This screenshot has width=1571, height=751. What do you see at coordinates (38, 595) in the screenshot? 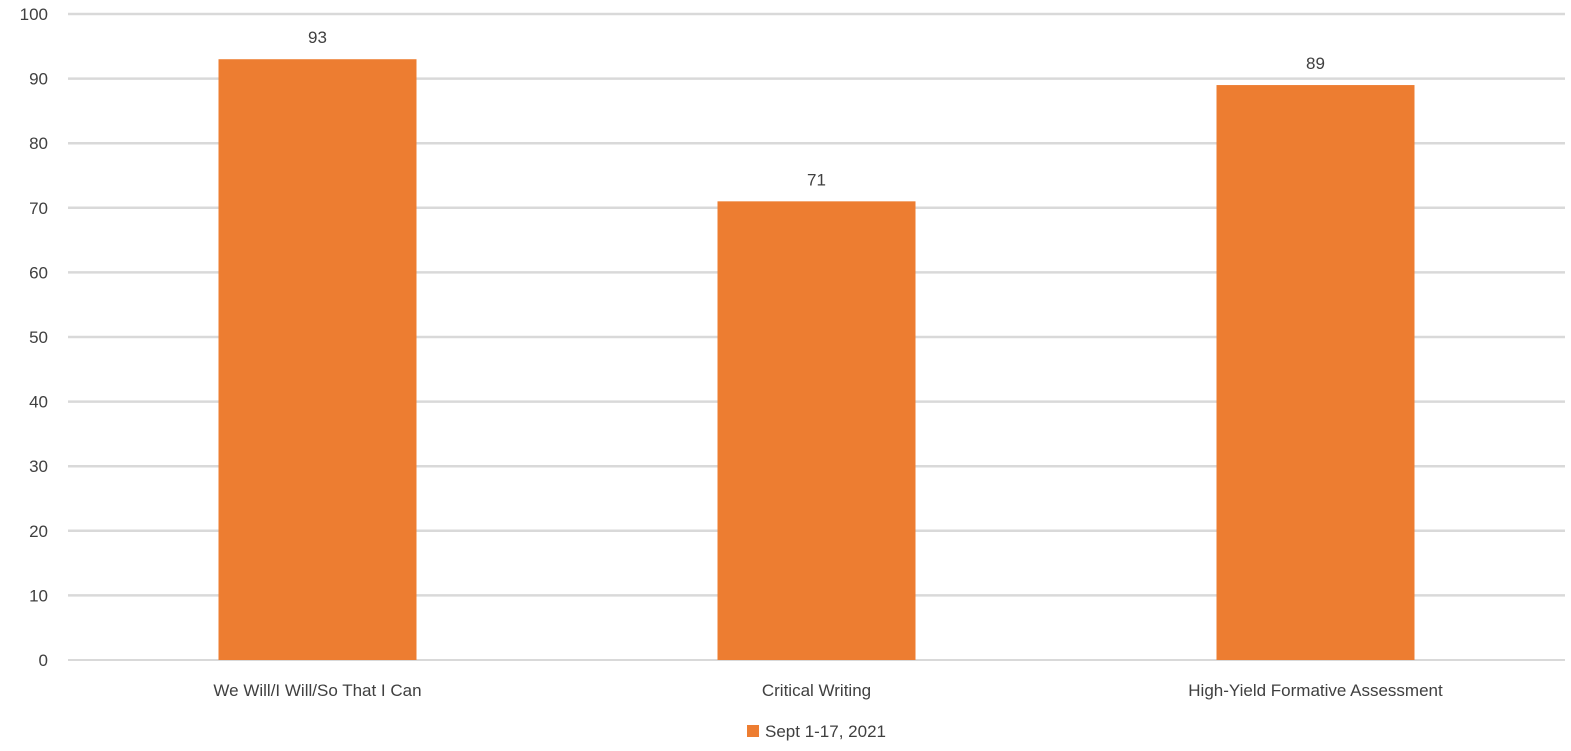
I see `y-tick-label: 10` at bounding box center [38, 595].